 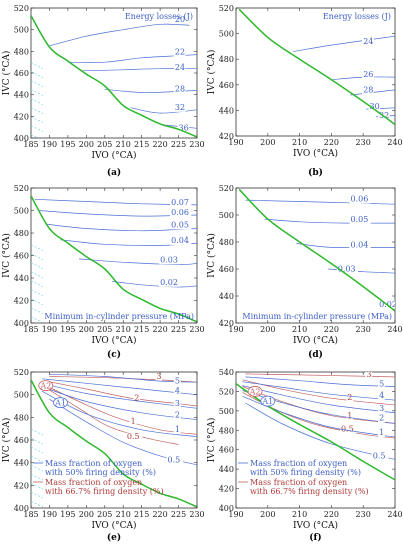 What do you see at coordinates (93, 482) in the screenshot?
I see `legend-red-line1: Mass fraction of oxygen` at bounding box center [93, 482].